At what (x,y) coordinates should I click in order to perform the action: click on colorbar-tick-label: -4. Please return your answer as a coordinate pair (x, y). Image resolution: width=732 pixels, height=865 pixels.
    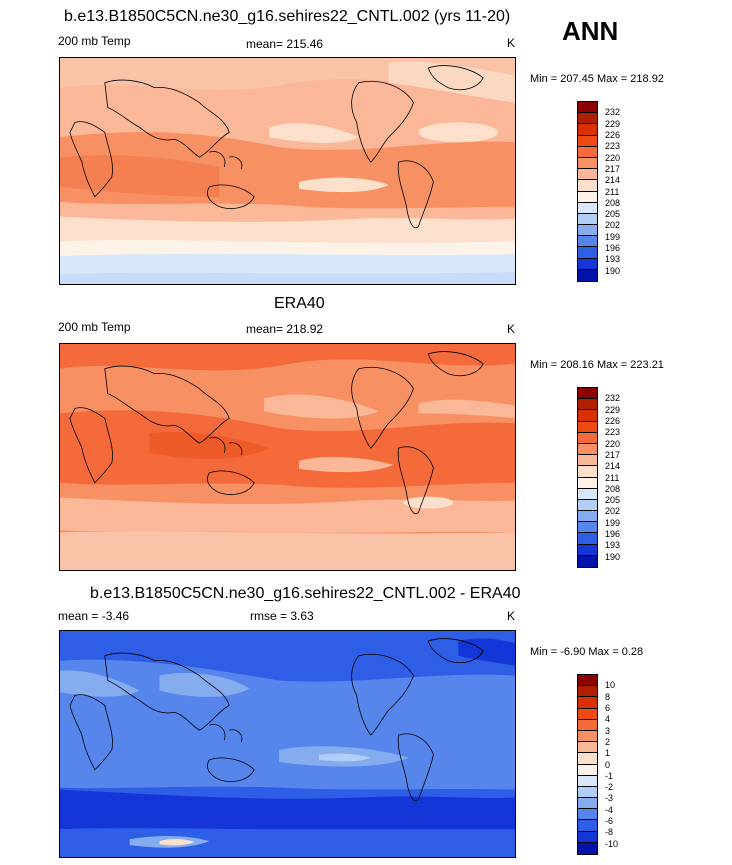
    Looking at the image, I should click on (609, 809).